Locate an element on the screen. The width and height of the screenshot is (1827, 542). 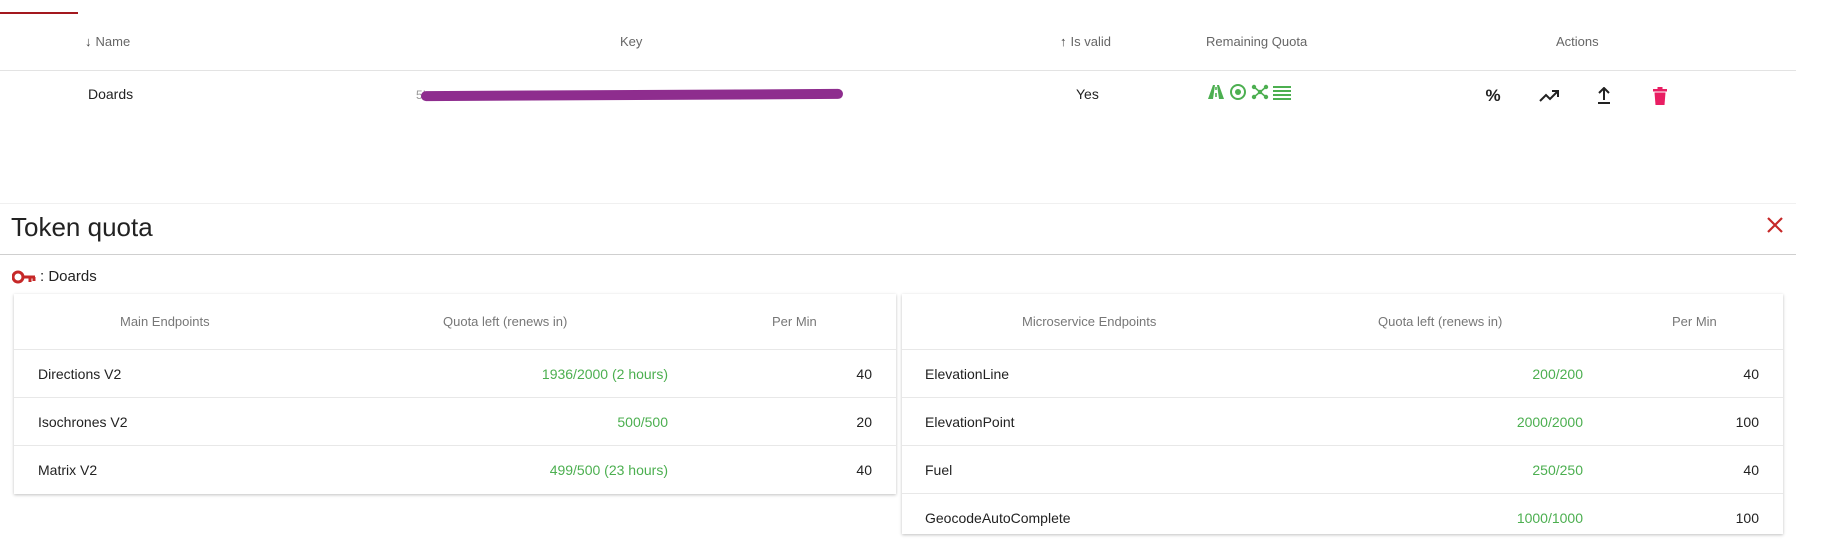
upload-button is located at coordinates (1604, 96).